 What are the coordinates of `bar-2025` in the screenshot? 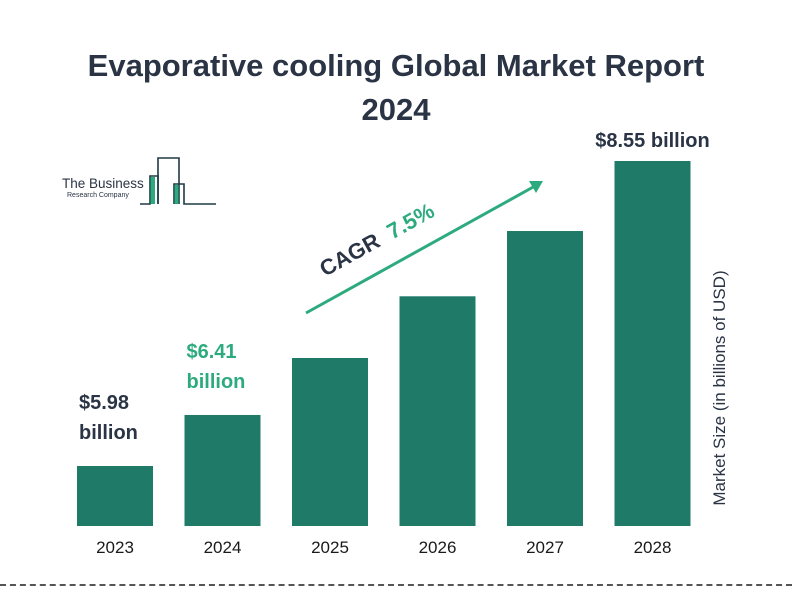 It's located at (330, 442).